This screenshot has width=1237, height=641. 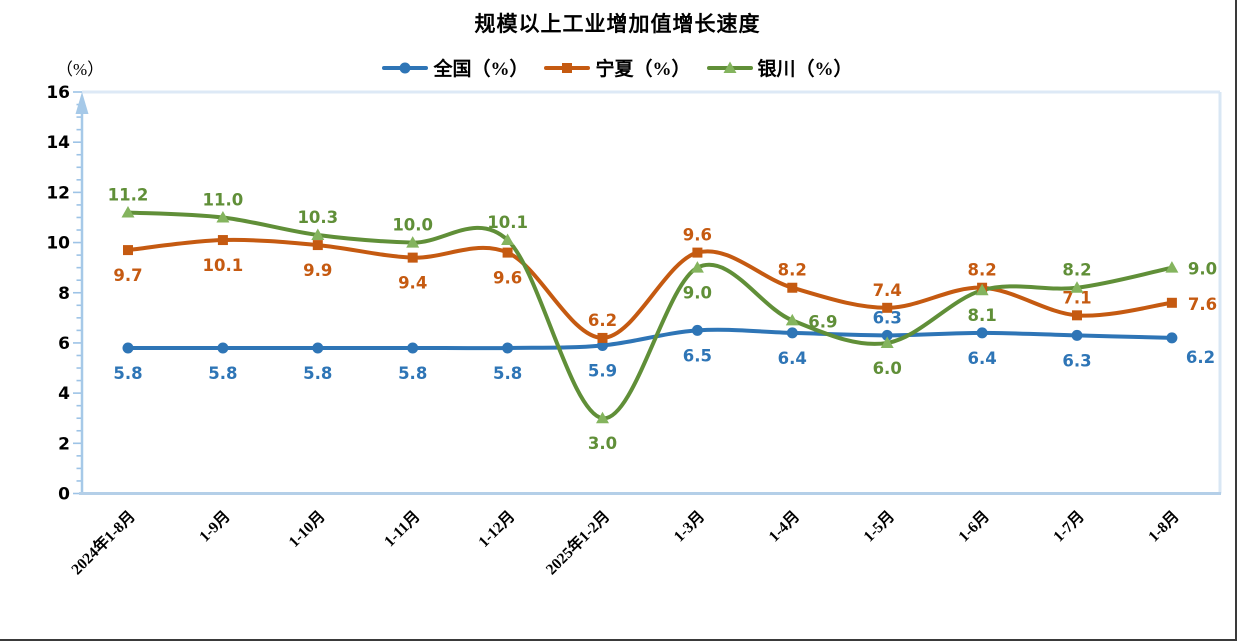 I want to click on x-axis-label: 1-12月, so click(x=497, y=529).